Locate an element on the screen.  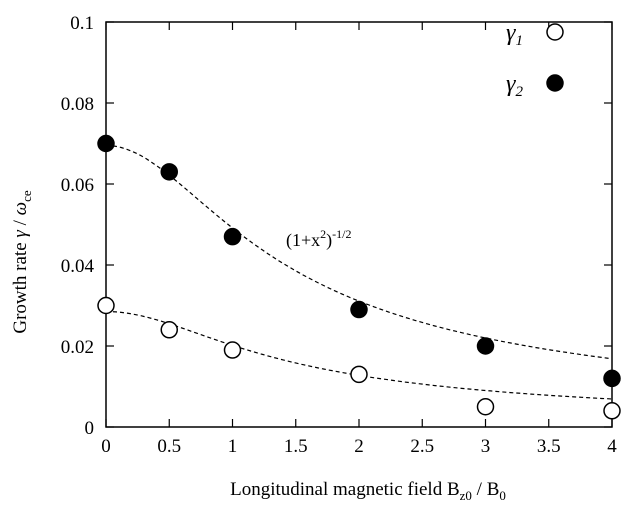
y-tick-label: 0.04 is located at coordinates (78, 266).